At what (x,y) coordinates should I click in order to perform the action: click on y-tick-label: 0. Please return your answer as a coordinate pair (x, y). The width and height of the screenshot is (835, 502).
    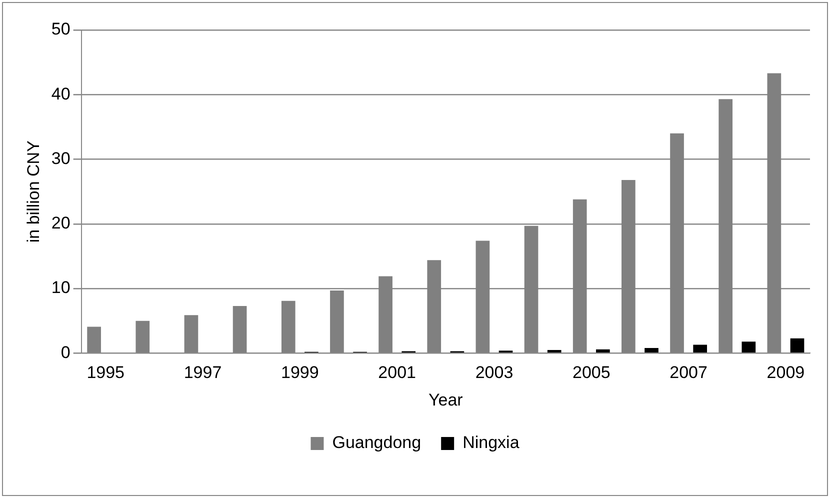
    Looking at the image, I should click on (65, 352).